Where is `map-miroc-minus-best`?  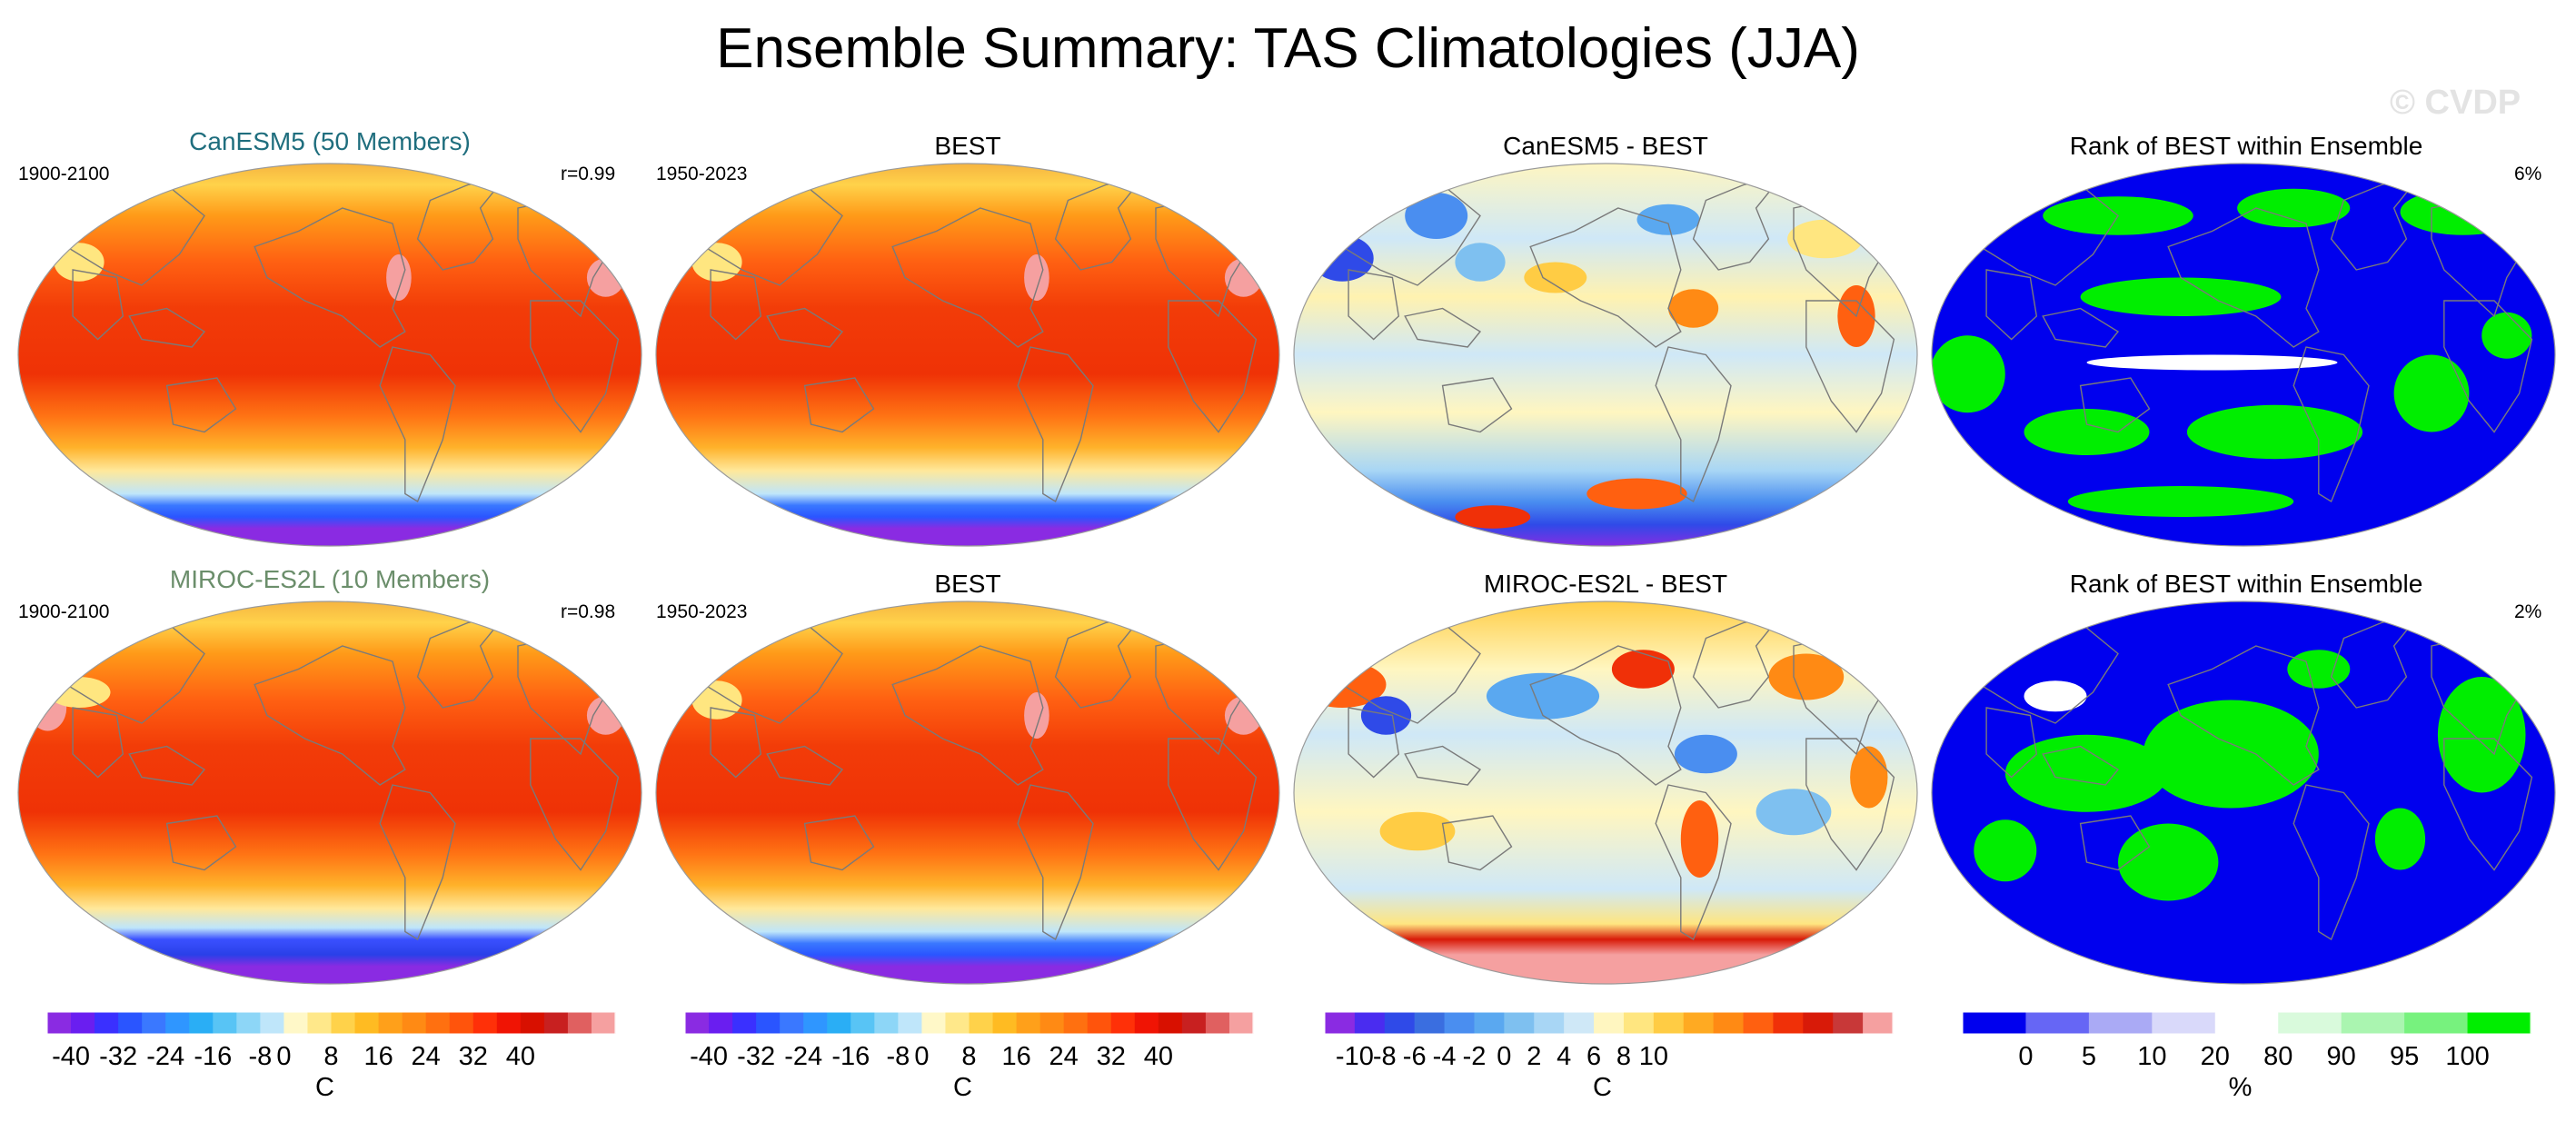
map-miroc-minus-best is located at coordinates (1606, 793).